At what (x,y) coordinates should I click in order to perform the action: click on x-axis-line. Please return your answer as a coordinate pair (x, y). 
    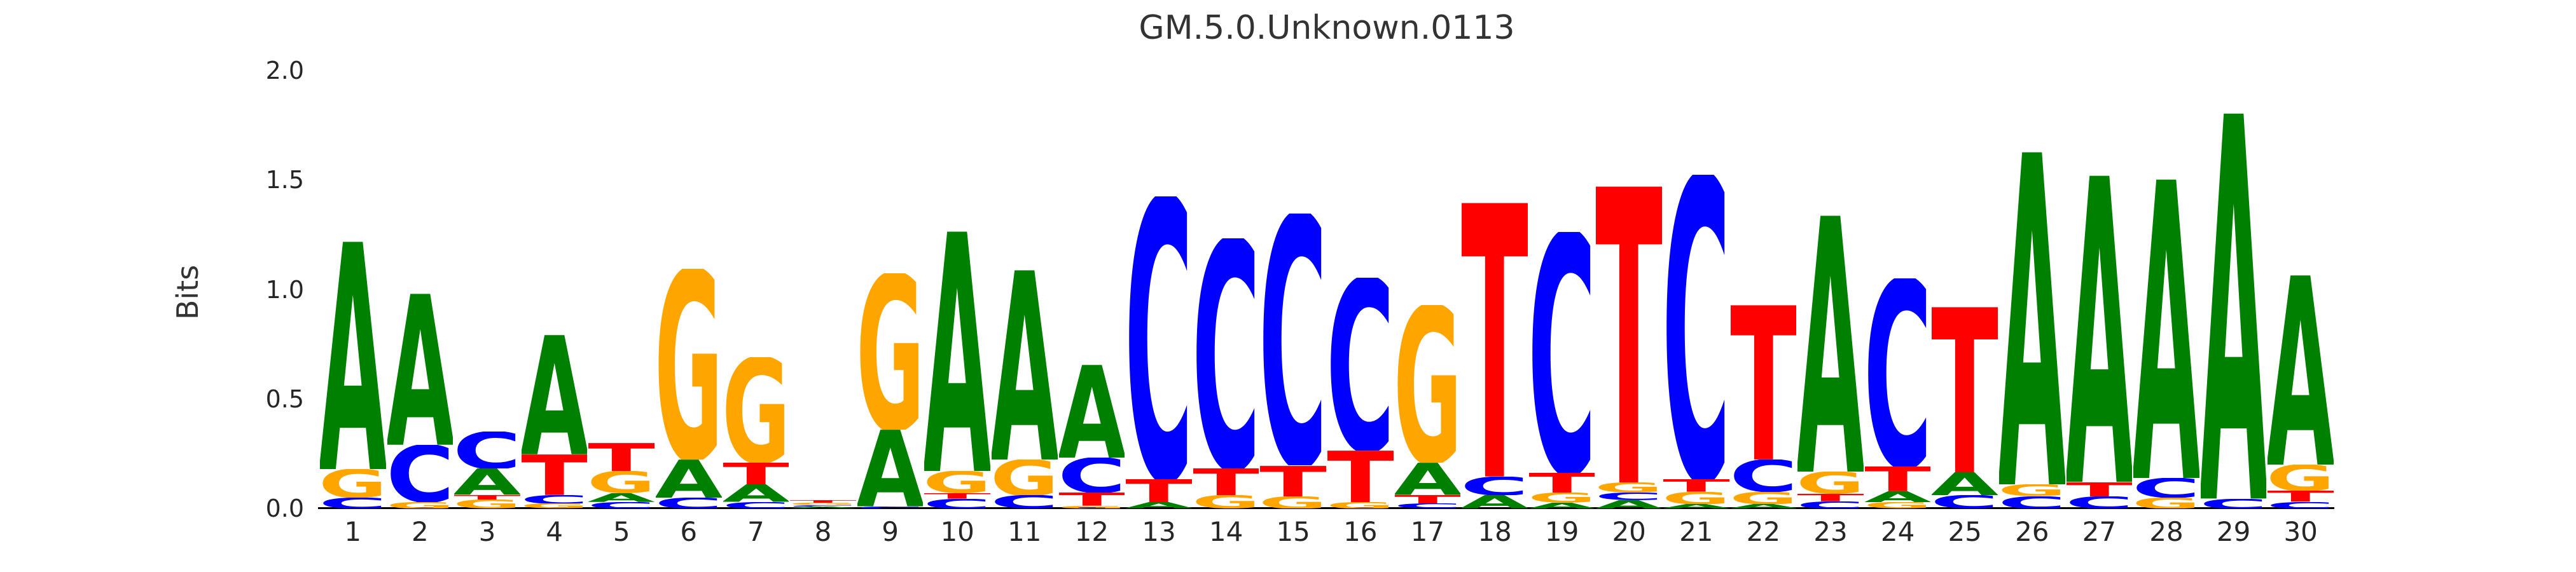
    Looking at the image, I should click on (1326, 508).